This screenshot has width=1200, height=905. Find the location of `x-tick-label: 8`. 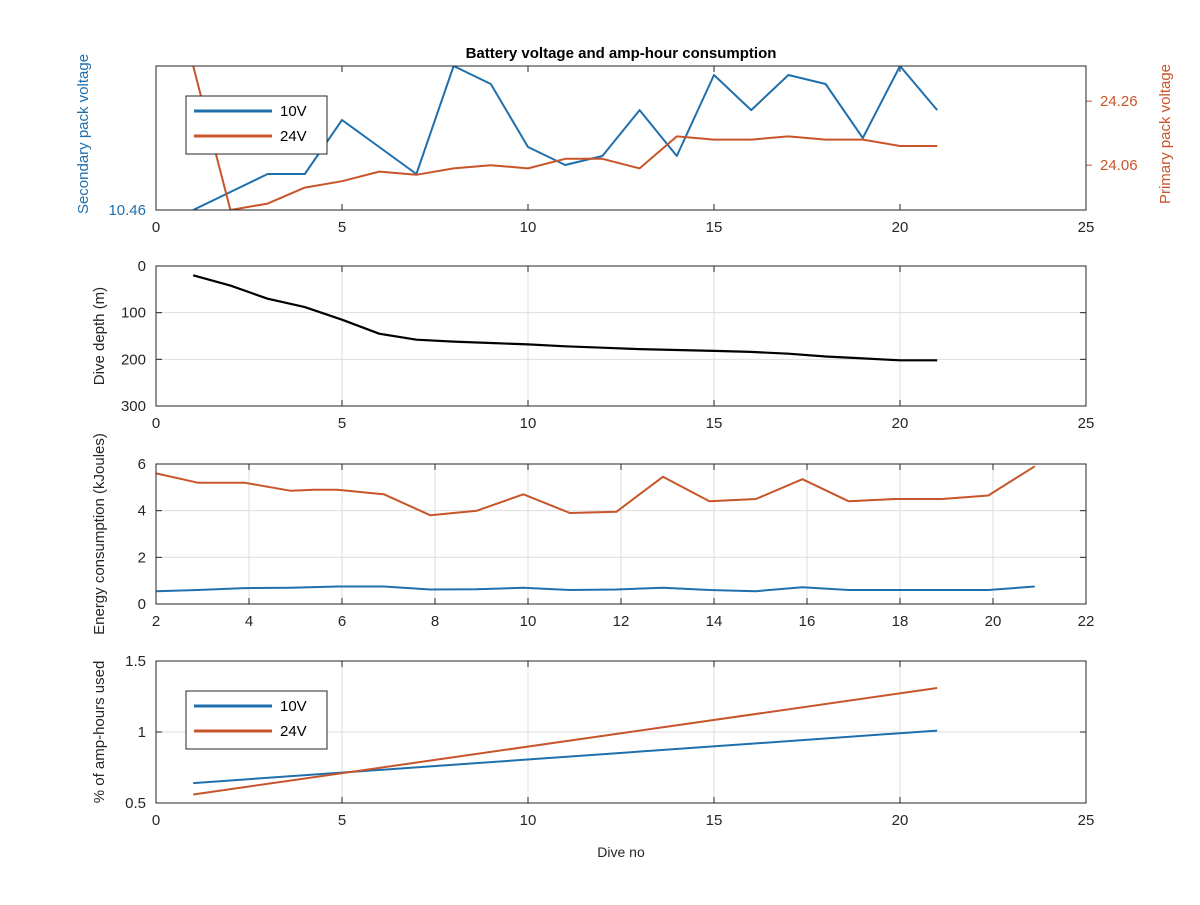

x-tick-label: 8 is located at coordinates (435, 621).